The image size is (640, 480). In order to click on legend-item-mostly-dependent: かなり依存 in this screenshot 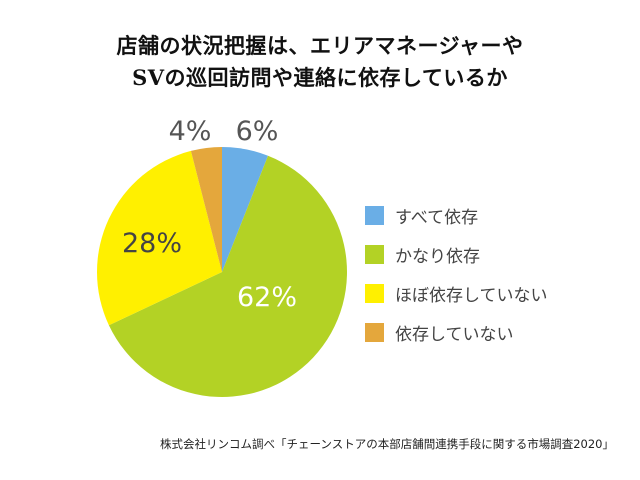, I will do `click(456, 254)`.